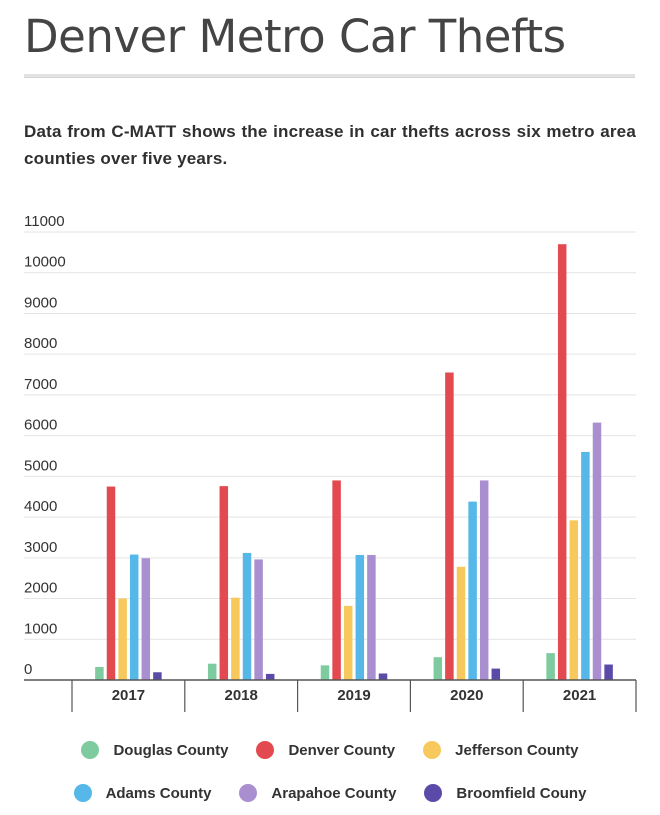 The image size is (660, 815). I want to click on y-tick-label: 9000, so click(40, 302).